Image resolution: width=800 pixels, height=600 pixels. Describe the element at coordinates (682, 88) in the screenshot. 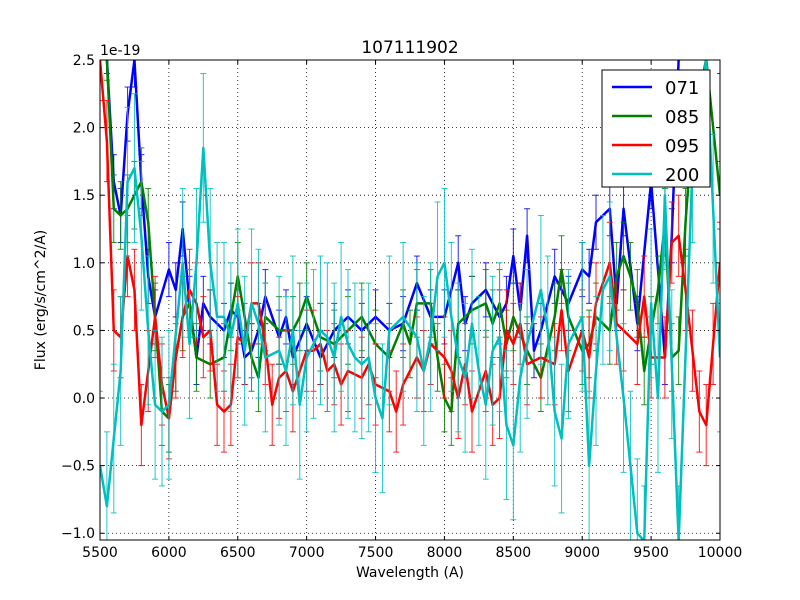

I see `legend-label-071: 071` at that location.